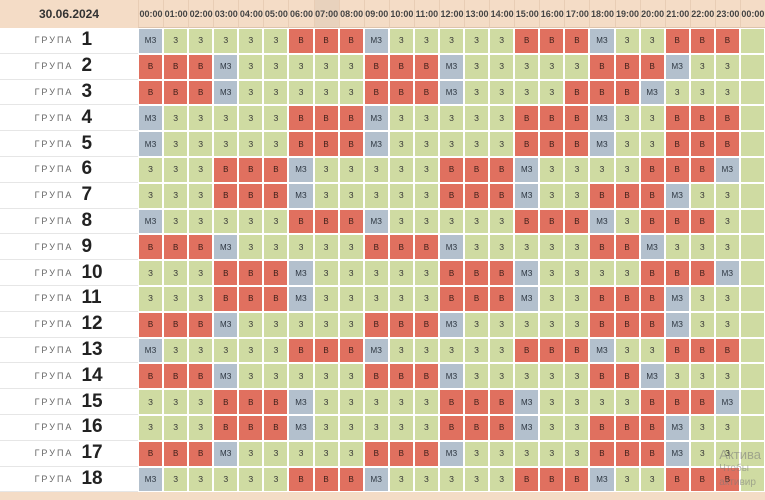 The width and height of the screenshot is (765, 500). I want to click on group-label: ГРУПА 12, so click(69, 324).